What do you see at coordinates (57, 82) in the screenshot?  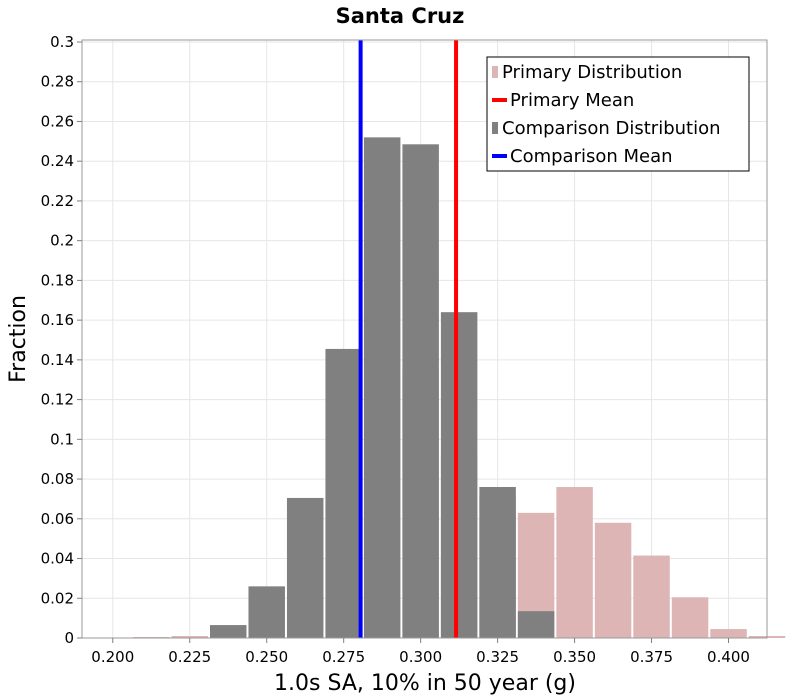 I see `y-tick-label: 0.28` at bounding box center [57, 82].